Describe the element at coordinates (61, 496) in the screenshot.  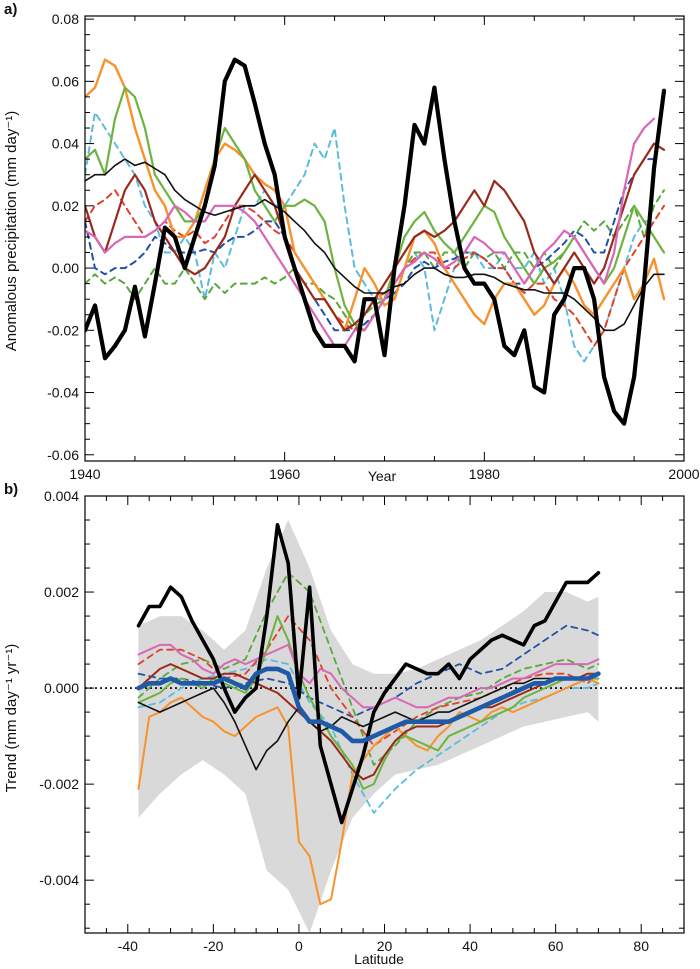
I see `y-tick-label: 0.004` at that location.